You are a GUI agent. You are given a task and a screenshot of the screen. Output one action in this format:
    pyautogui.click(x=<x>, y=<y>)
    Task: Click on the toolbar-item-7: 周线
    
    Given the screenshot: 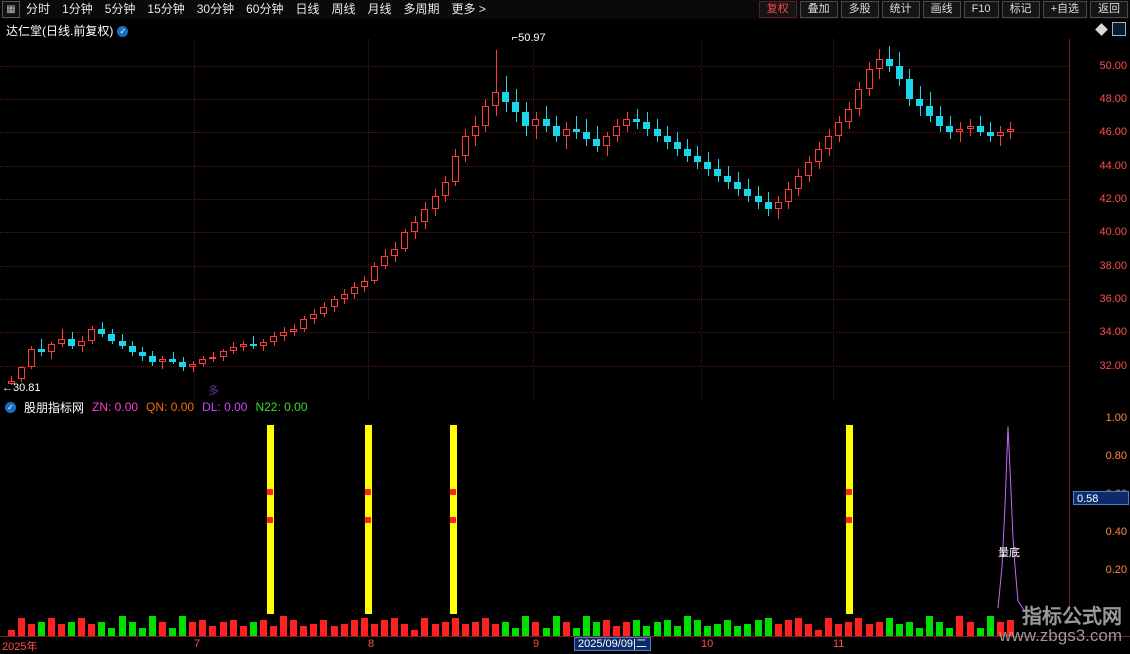 What is the action you would take?
    pyautogui.click(x=343, y=9)
    